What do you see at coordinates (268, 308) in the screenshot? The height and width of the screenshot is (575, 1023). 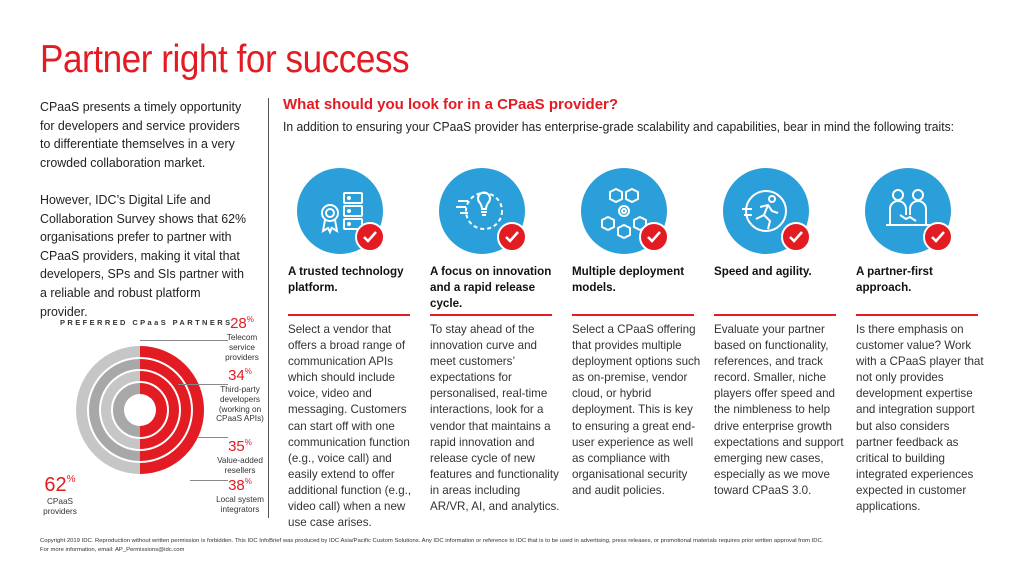 I see `vertical-divider` at bounding box center [268, 308].